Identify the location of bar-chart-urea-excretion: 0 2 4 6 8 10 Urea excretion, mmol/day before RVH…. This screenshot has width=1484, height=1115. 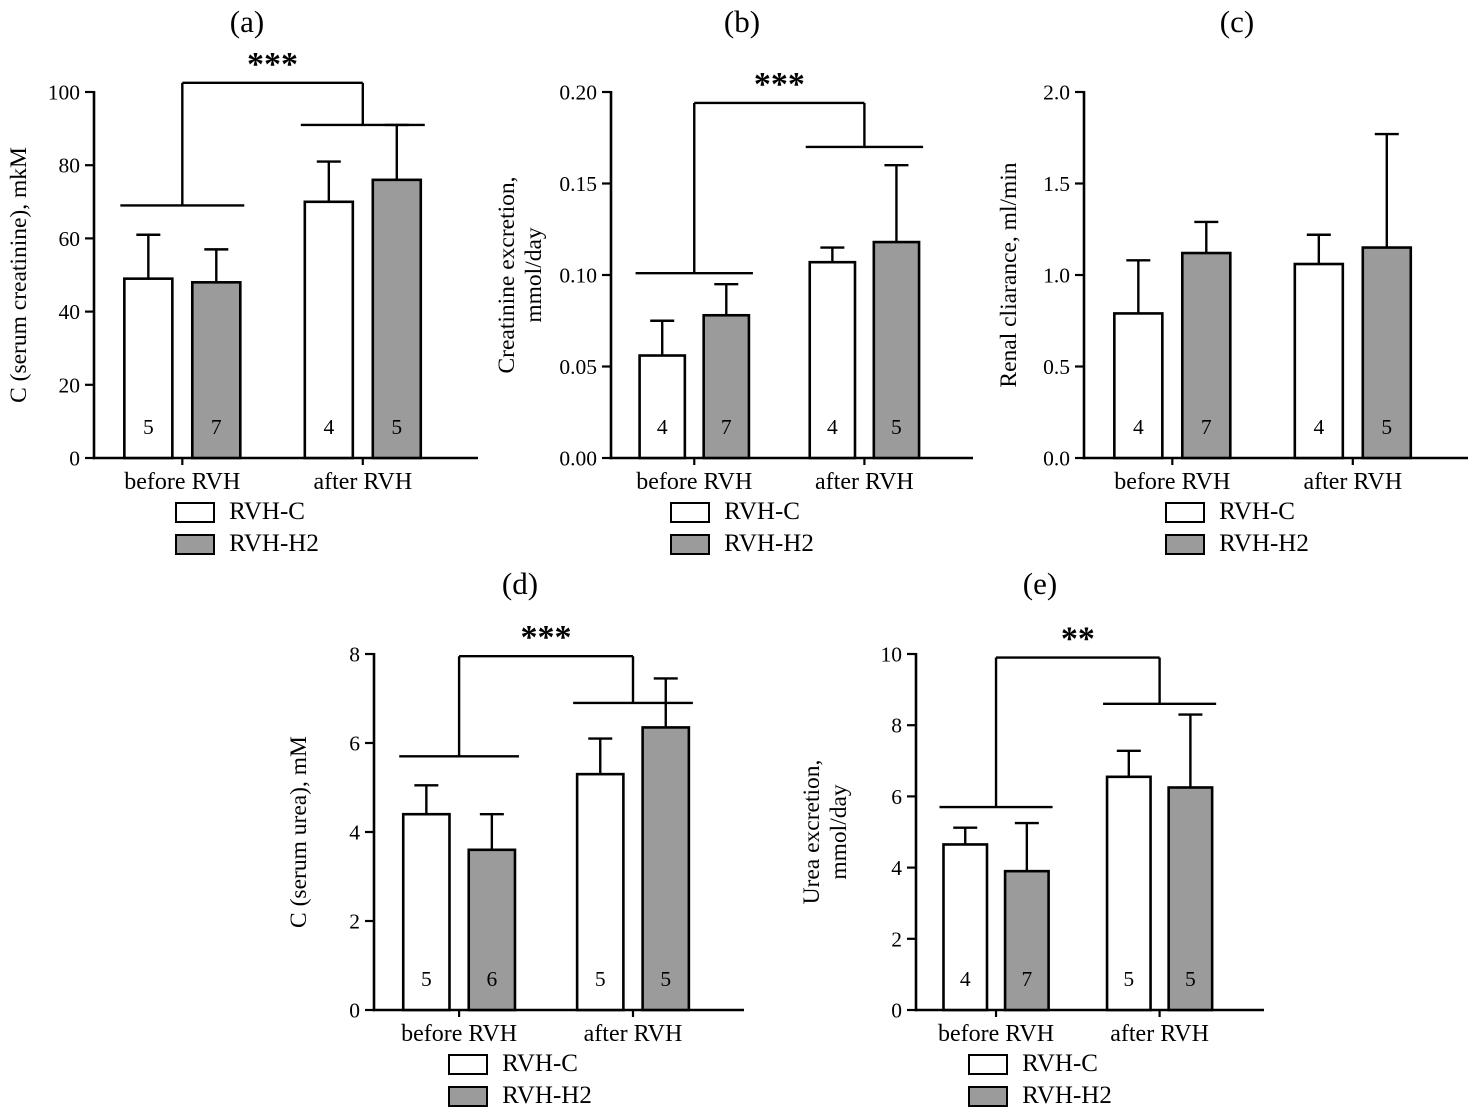
(1032, 834).